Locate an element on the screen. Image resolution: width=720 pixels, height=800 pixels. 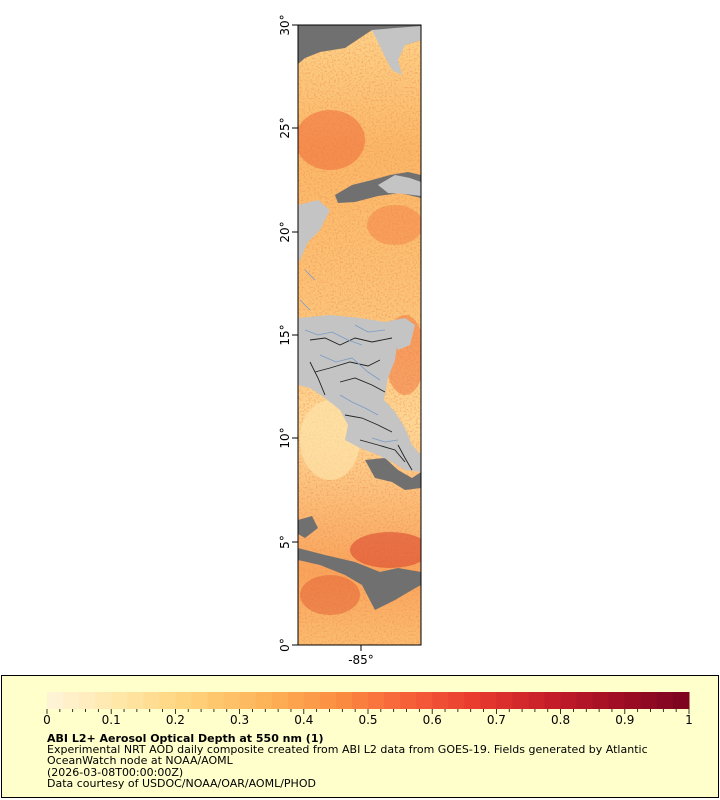
land-north-coast is located at coordinates (396, 50).